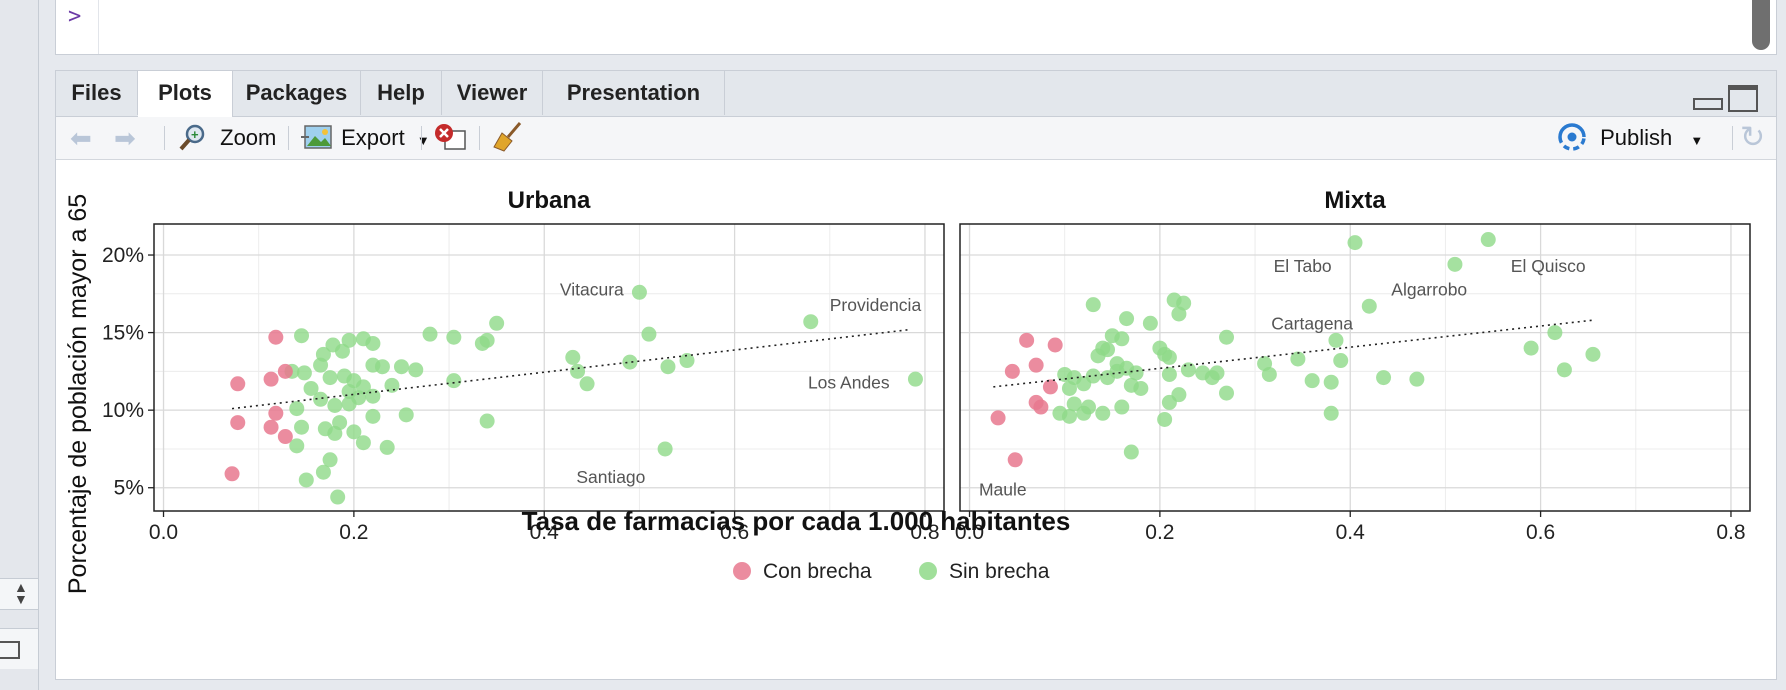 This screenshot has height=690, width=1786. What do you see at coordinates (1572, 137) in the screenshot?
I see `publish-icon` at bounding box center [1572, 137].